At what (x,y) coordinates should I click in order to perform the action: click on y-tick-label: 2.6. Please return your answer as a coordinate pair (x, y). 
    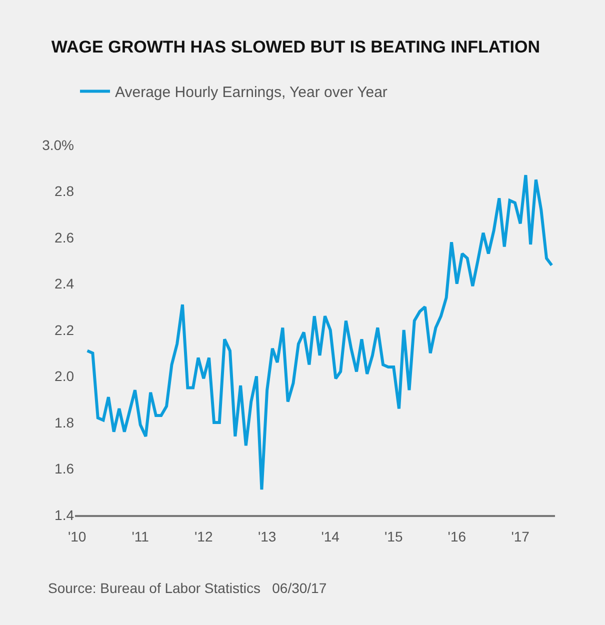
    Looking at the image, I should click on (64, 237).